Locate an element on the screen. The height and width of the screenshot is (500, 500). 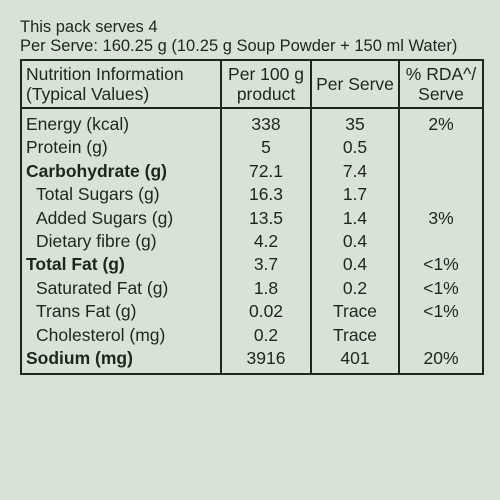
header-per-serve: Per Serve is located at coordinates (355, 84).